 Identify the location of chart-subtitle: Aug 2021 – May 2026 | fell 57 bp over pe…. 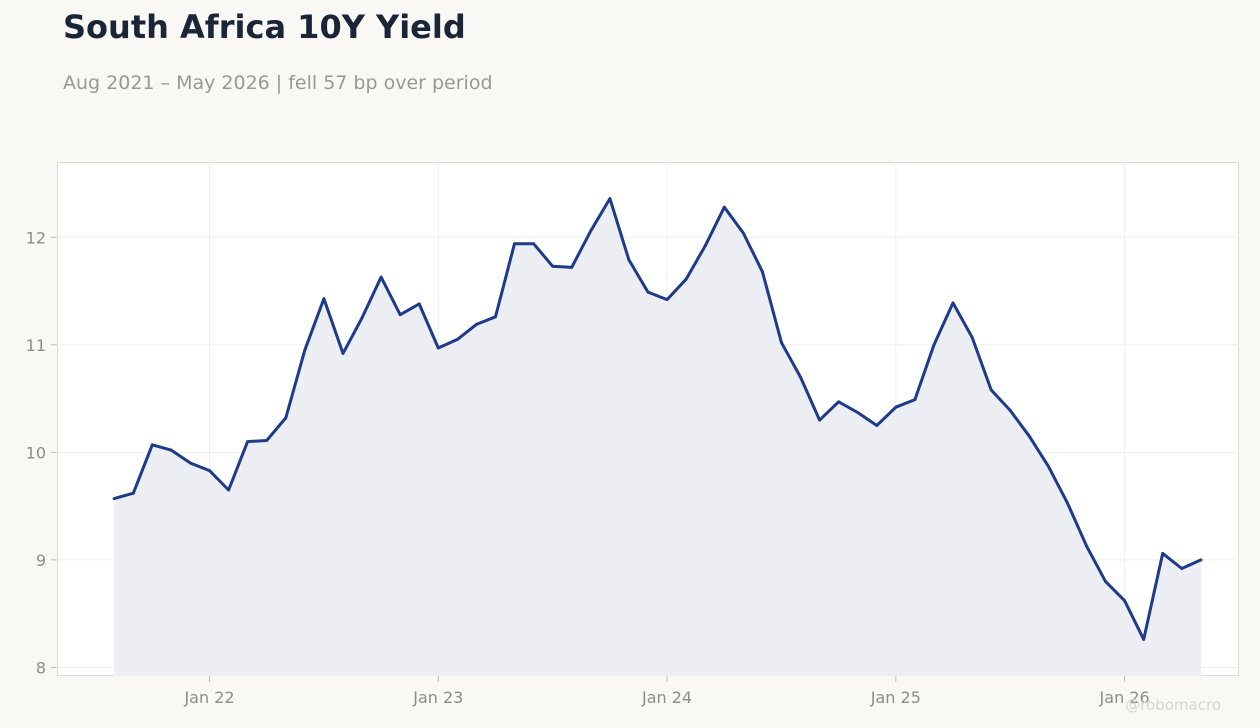
(278, 83).